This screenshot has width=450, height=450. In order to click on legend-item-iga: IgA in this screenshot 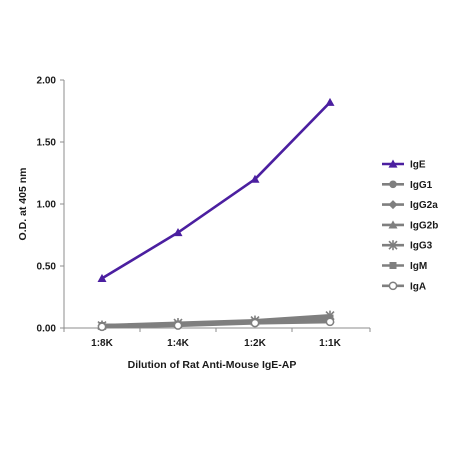, I will do `click(404, 286)`.